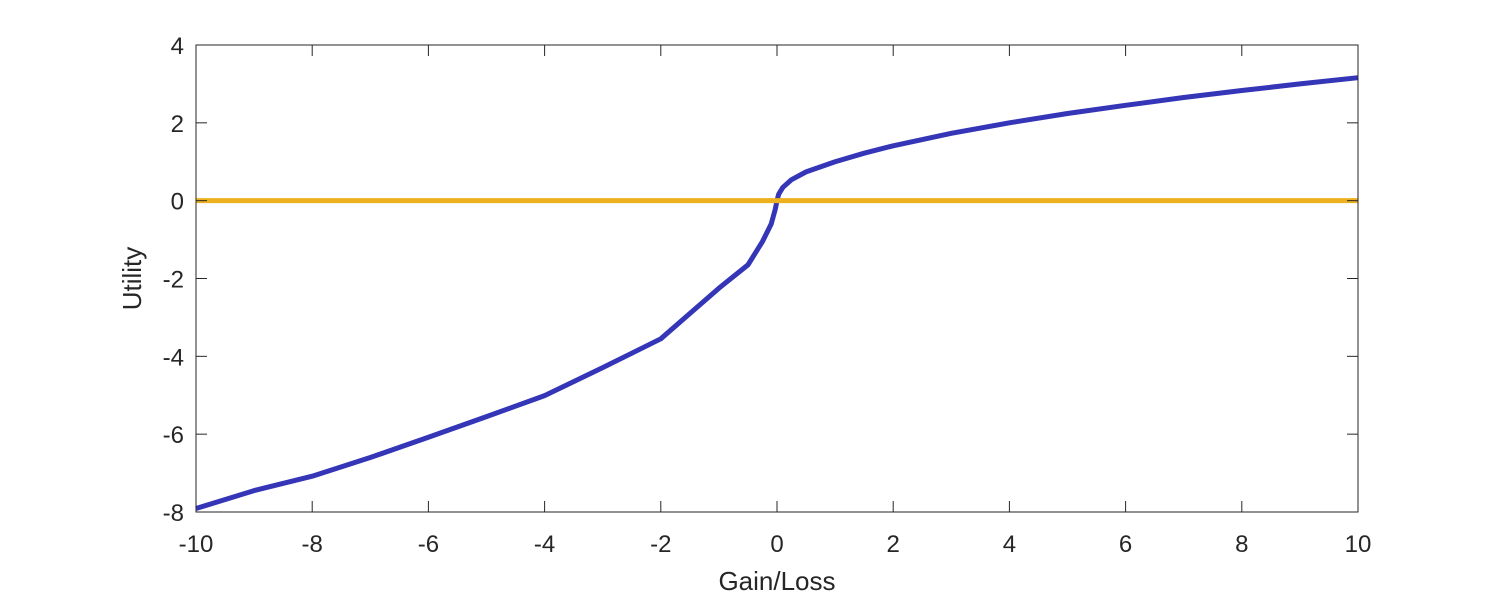 This screenshot has width=1500, height=600. Describe the element at coordinates (177, 202) in the screenshot. I see `y-tick-label: 0` at that location.